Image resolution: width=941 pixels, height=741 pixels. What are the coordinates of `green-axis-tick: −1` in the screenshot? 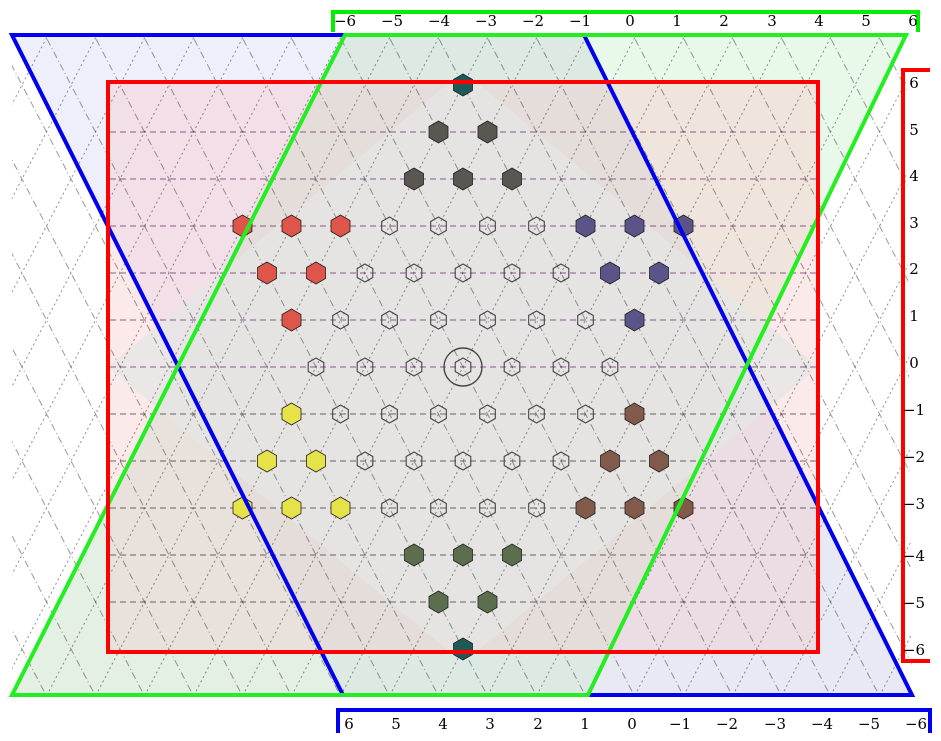 It's located at (580, 21).